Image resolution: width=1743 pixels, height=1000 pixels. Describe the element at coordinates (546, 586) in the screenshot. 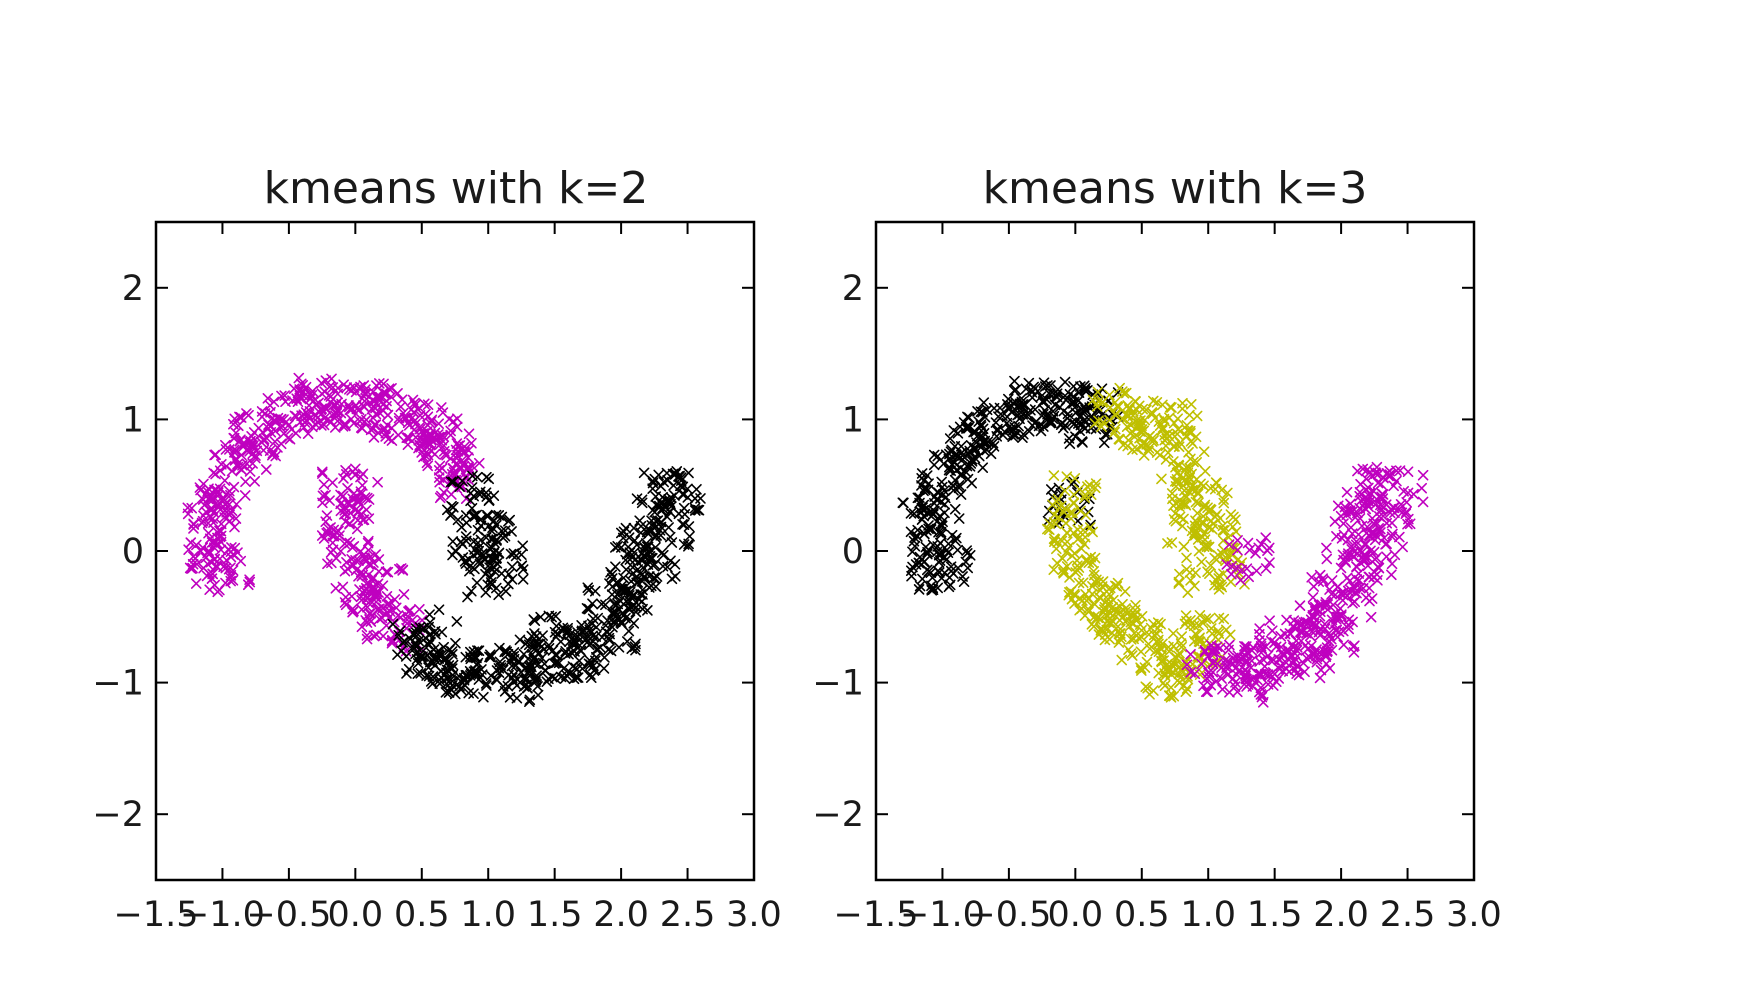

I see `series-black` at that location.